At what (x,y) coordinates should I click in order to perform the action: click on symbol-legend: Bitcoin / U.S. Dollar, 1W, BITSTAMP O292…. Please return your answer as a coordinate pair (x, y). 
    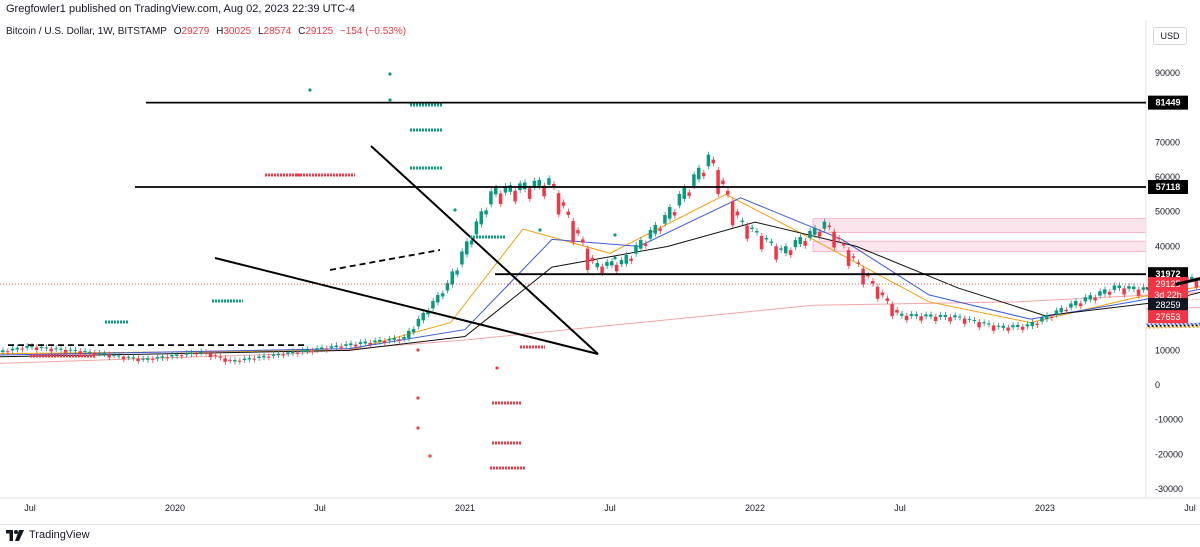
    Looking at the image, I should click on (206, 31).